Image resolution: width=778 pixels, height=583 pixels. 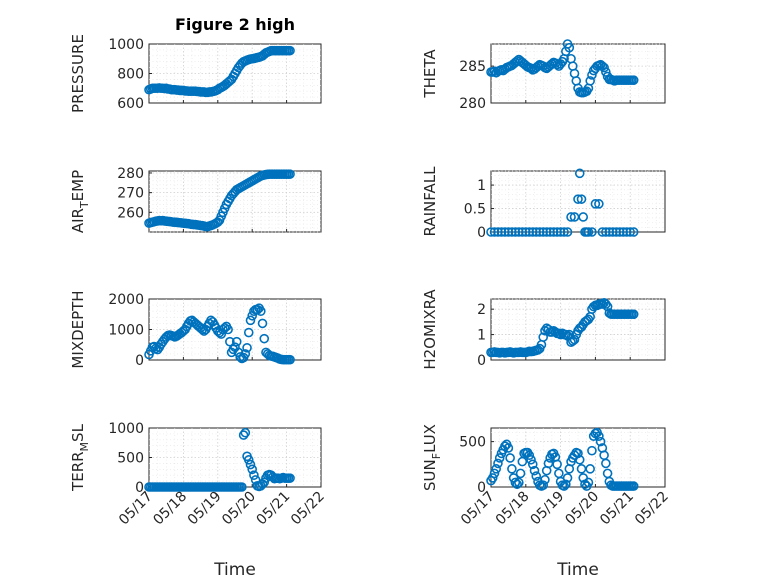 What do you see at coordinates (80, 457) in the screenshot?
I see `y-axis-label: TERRMSL` at bounding box center [80, 457].